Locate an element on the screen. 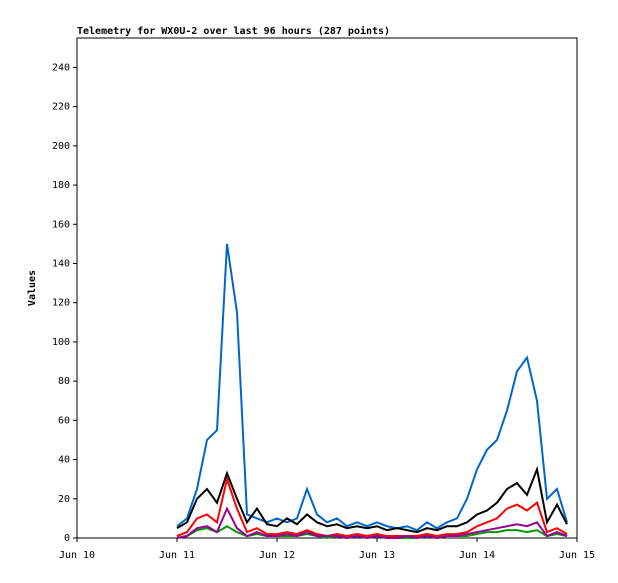 Image resolution: width=618 pixels, height=583 pixels. y-tick-label: 160 is located at coordinates (61, 224).